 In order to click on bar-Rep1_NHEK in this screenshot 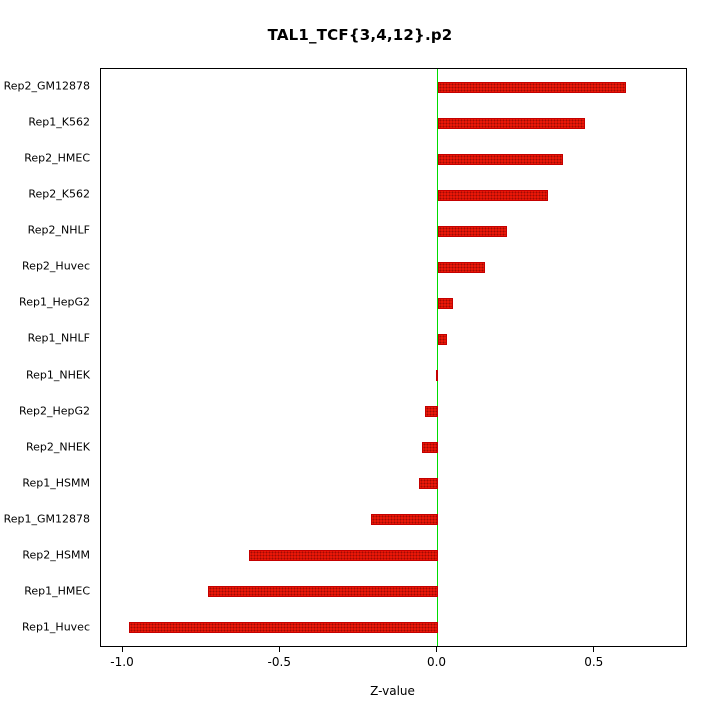, I will do `click(436, 376)`.